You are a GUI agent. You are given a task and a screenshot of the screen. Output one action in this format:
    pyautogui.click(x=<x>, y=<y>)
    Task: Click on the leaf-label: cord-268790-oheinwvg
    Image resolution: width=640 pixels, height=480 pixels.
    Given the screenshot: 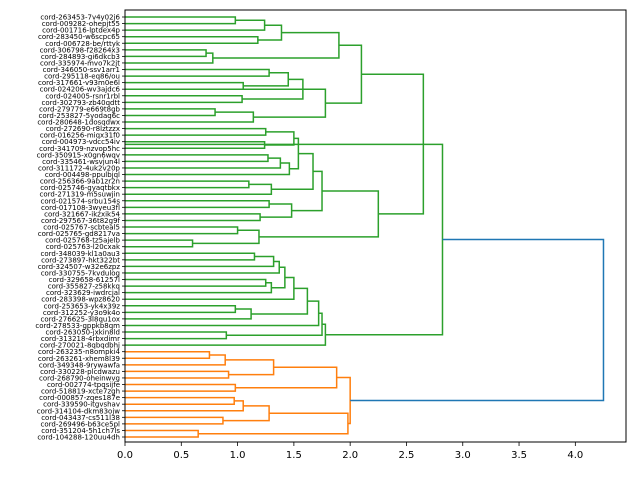 What is the action you would take?
    pyautogui.click(x=79, y=378)
    